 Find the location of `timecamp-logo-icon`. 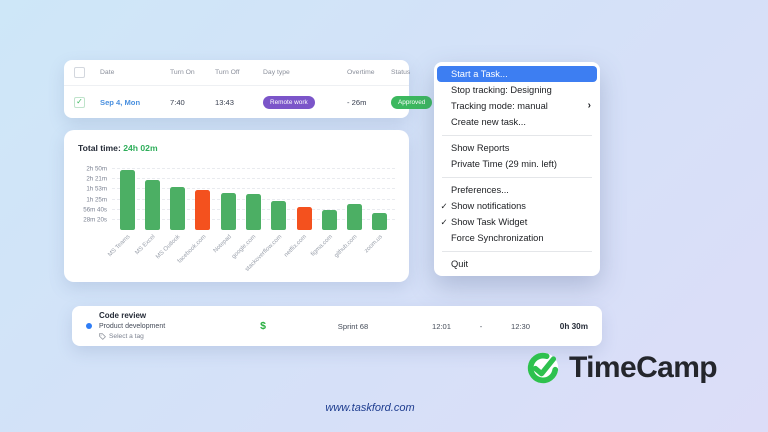

timecamp-logo-icon is located at coordinates (543, 368).